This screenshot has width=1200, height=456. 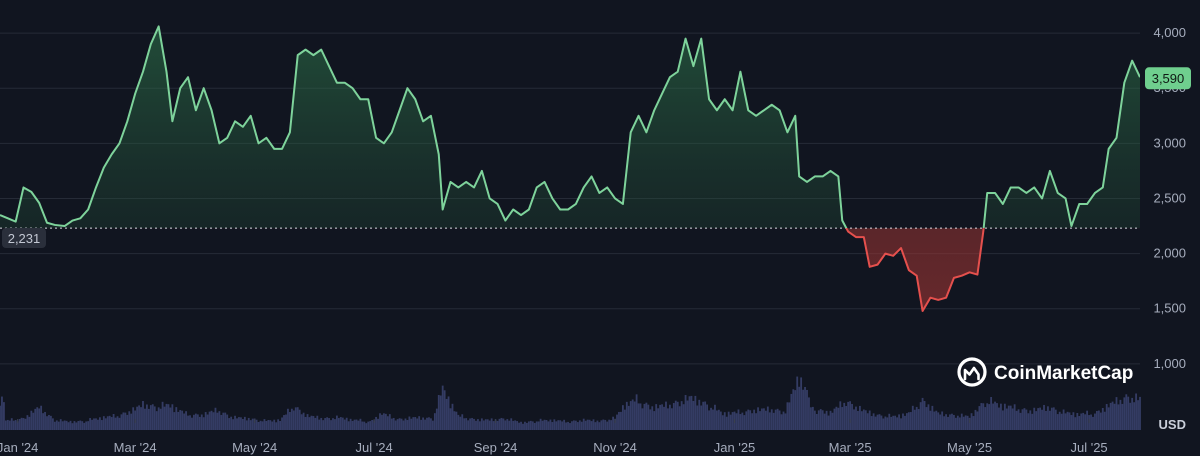 What do you see at coordinates (570, 403) in the screenshot?
I see `volume-bars` at bounding box center [570, 403].